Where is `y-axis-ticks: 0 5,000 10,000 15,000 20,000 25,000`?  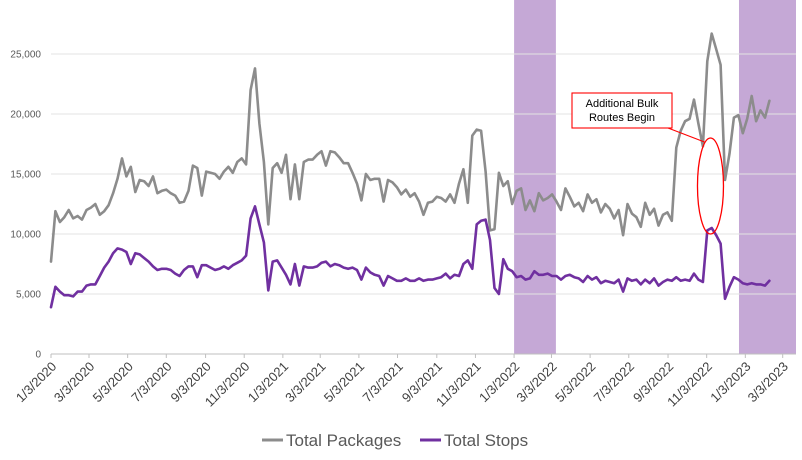 y-axis-ticks: 0 5,000 10,000 15,000 20,000 25,000 is located at coordinates (25, 205).